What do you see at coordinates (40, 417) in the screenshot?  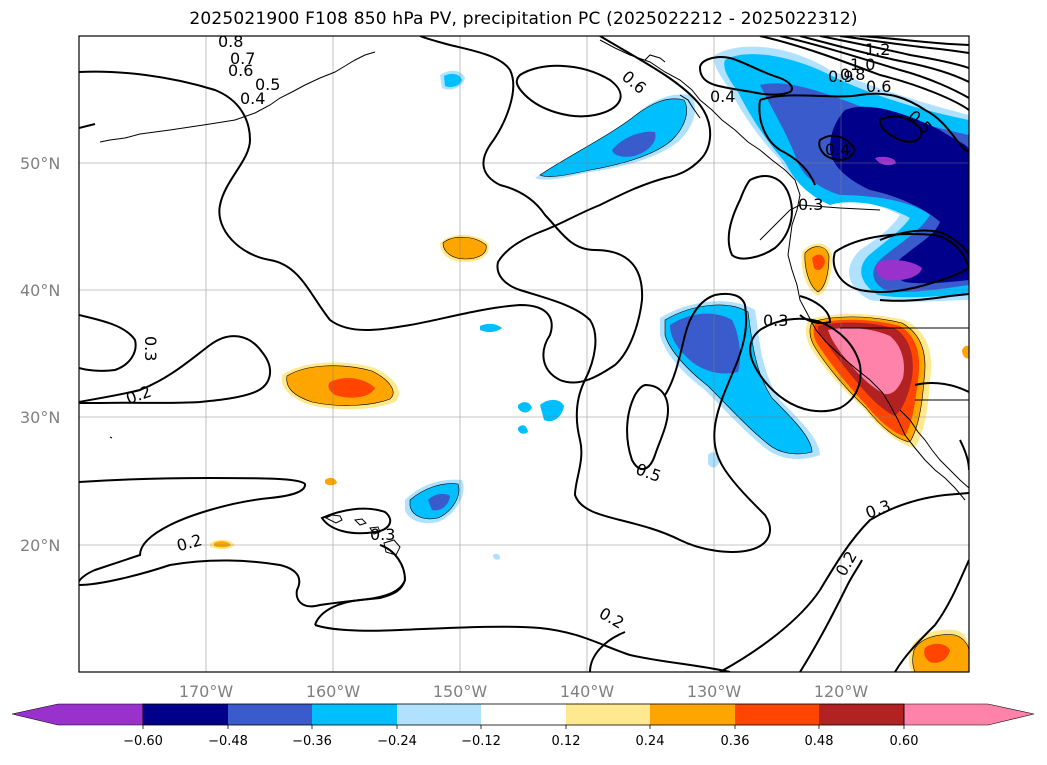 I see `lat-label: 30°N` at bounding box center [40, 417].